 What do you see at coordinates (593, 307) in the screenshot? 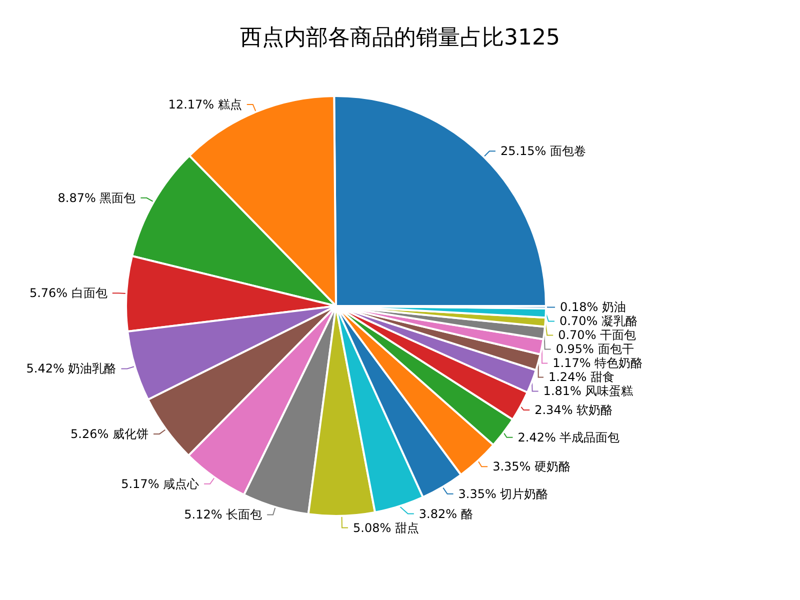
I see `slice-label: 0.18% 奶油` at bounding box center [593, 307].